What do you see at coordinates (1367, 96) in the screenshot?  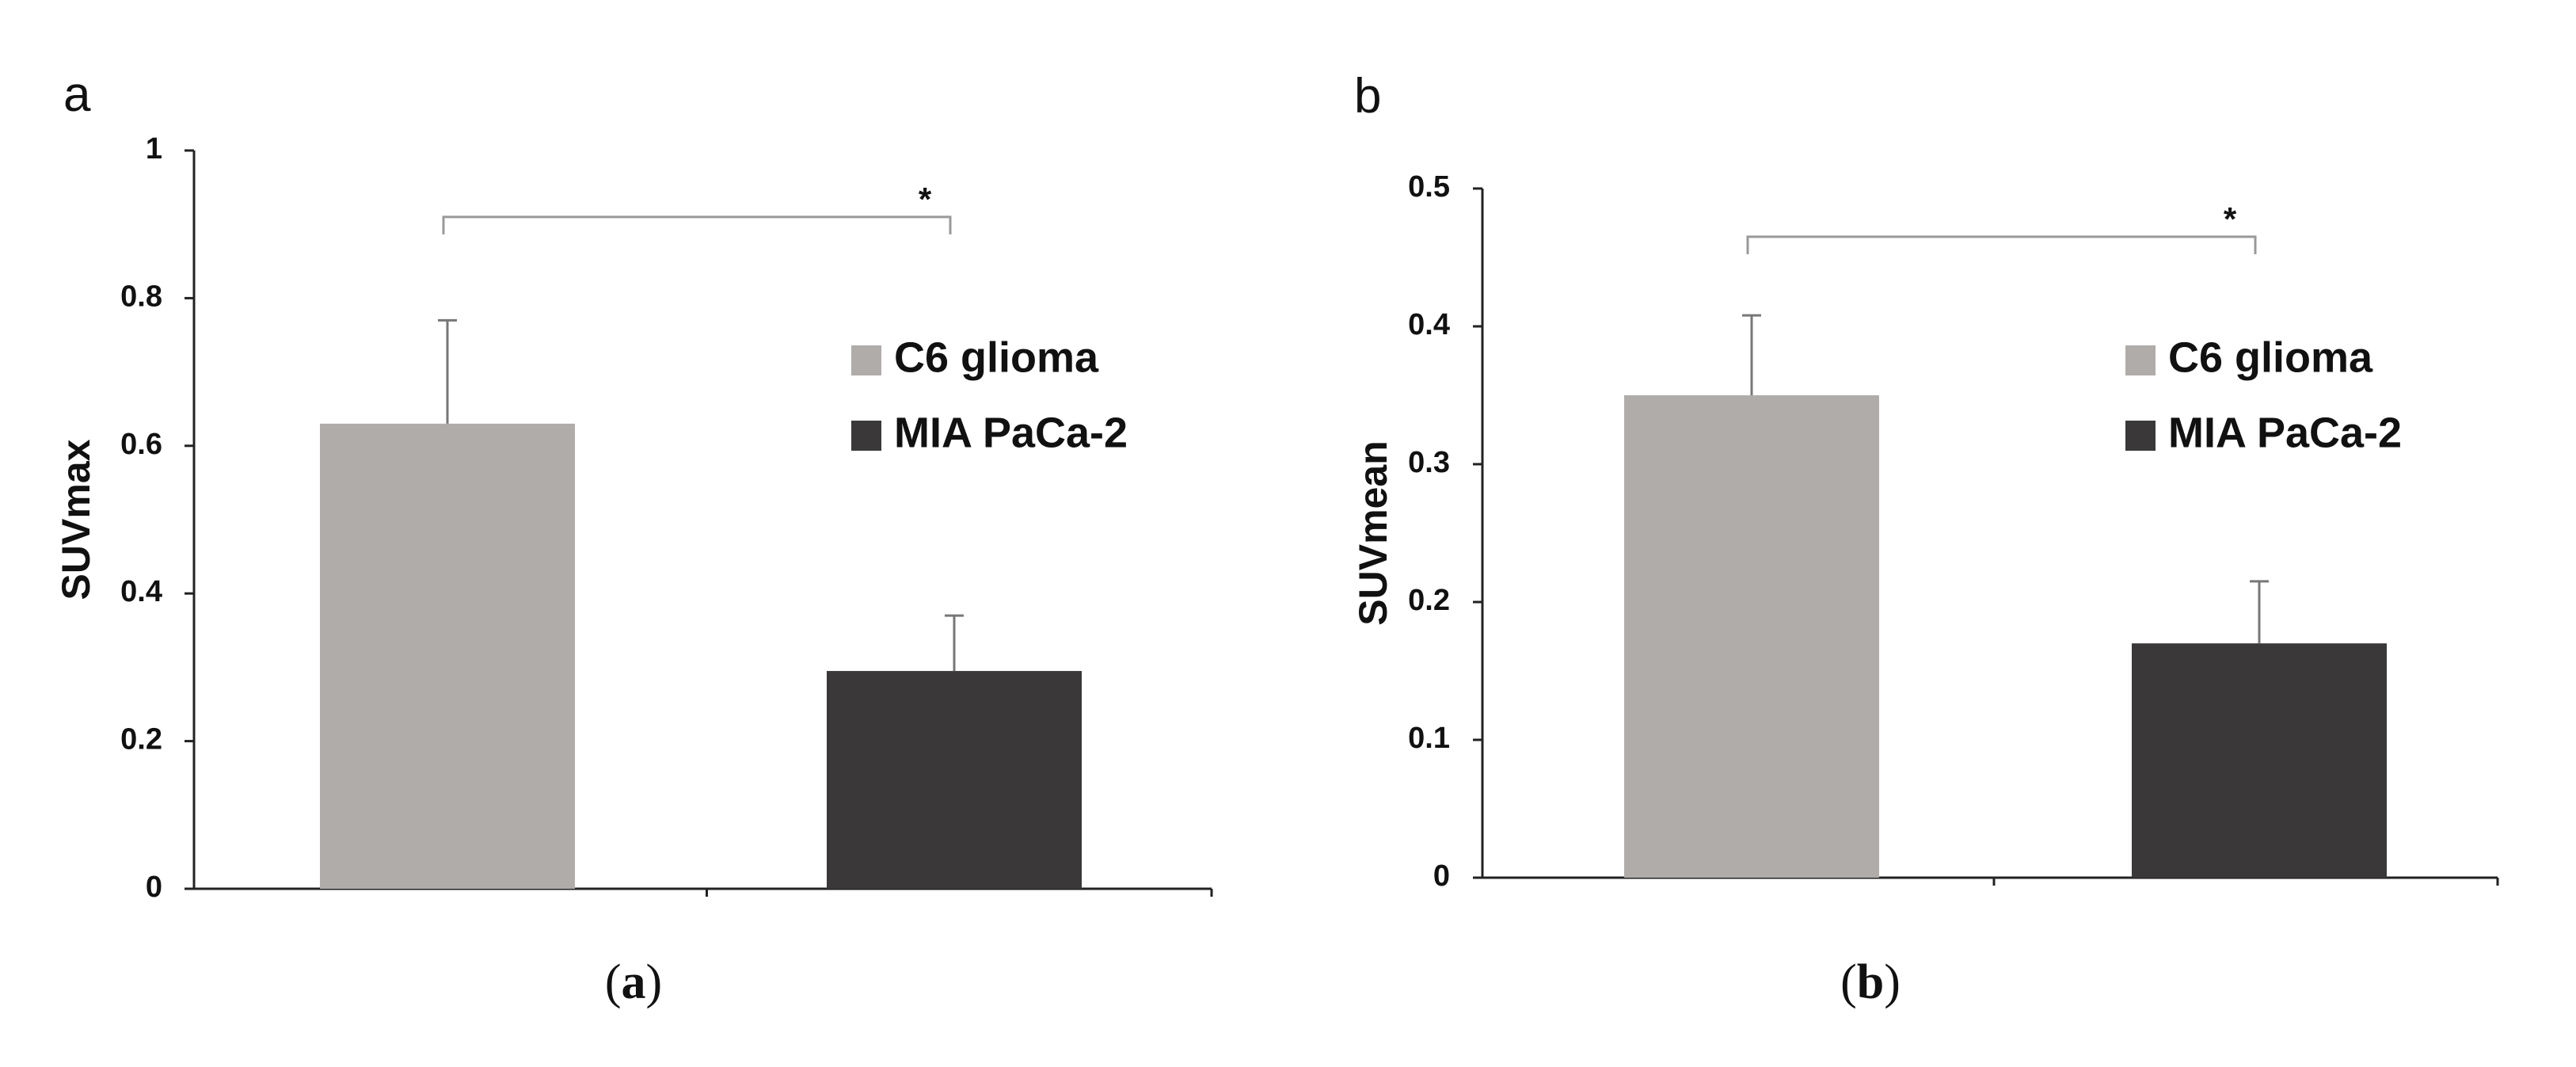 I see `panel-letter-b: b` at bounding box center [1367, 96].